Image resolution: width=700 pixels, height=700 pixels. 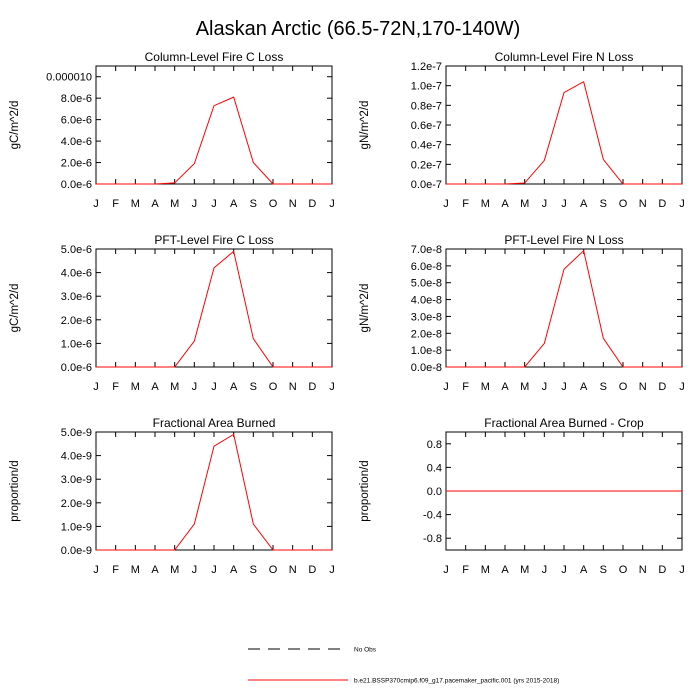 I want to click on y-tick-label: 4.0e-6, so click(x=76, y=142).